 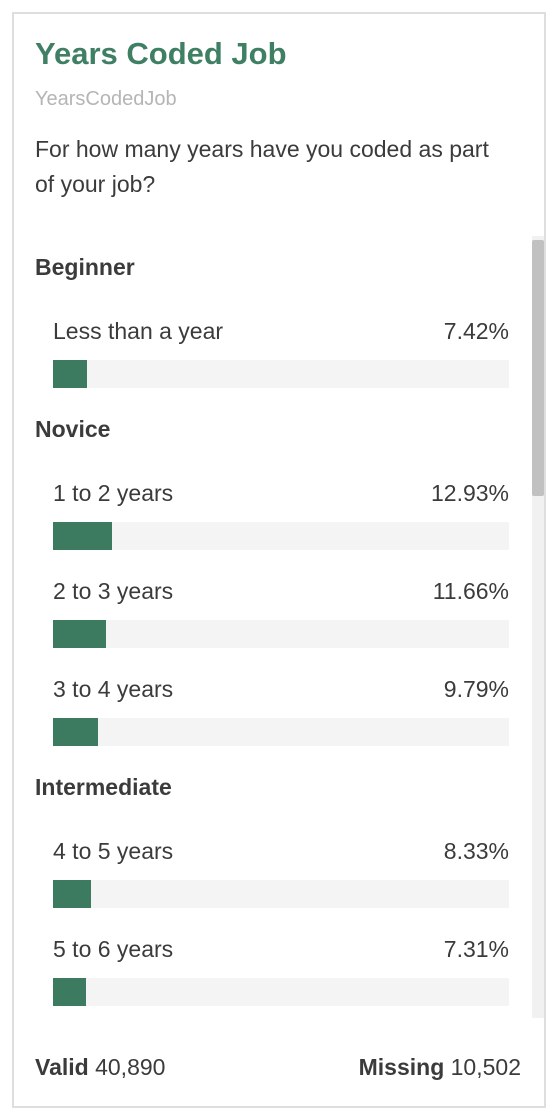 I want to click on result-label: 4 to 5 years, so click(x=113, y=851).